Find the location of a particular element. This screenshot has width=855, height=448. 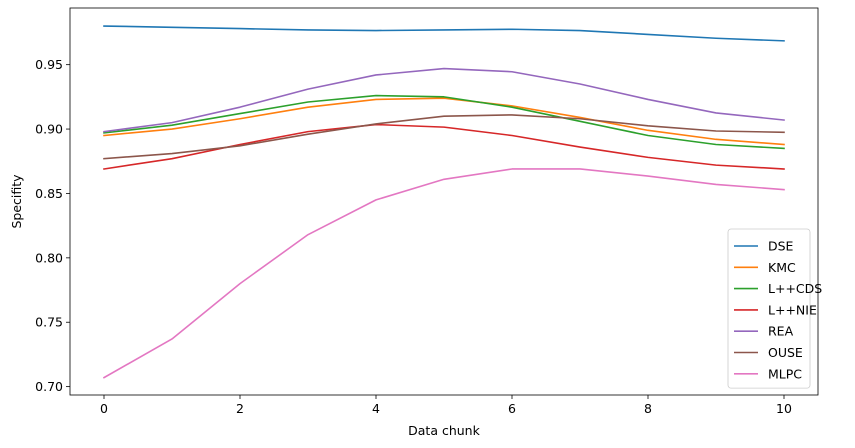

y-tick-label: 0.75 is located at coordinates (49, 322).